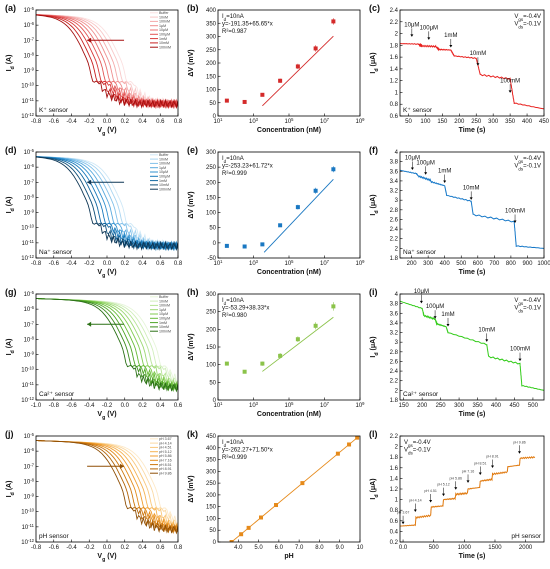 The image size is (550, 569). I want to click on step-label: pH 9.86, so click(519, 442).